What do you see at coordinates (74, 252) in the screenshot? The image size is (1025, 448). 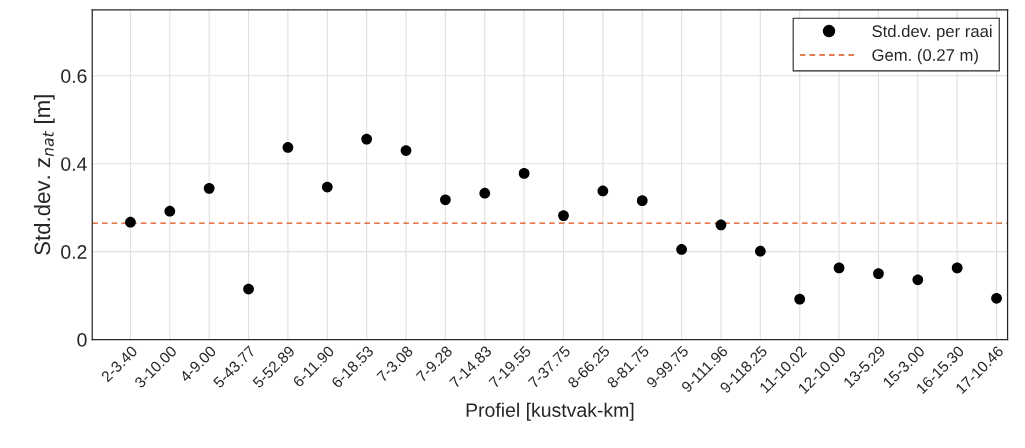 I see `y-tick-label: 0.2` at bounding box center [74, 252].